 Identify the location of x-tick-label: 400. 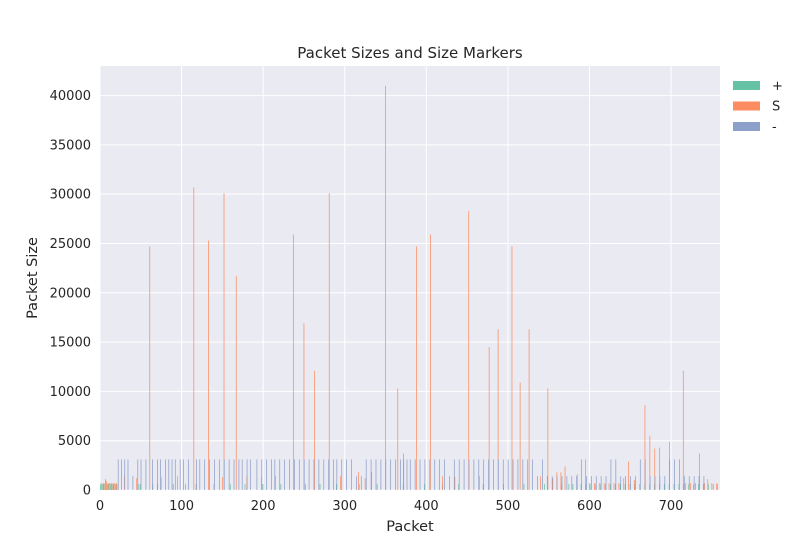
(426, 506).